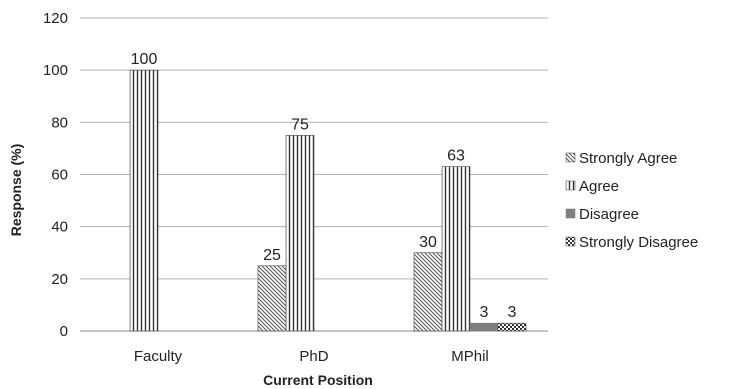 This screenshot has height=389, width=734. I want to click on legend-label: Strongly Agree, so click(628, 158).